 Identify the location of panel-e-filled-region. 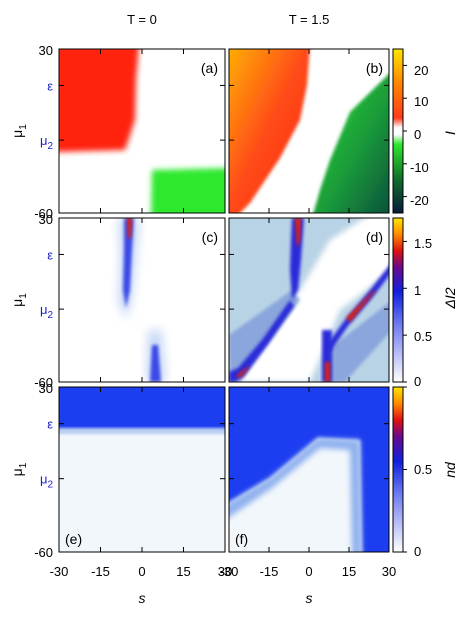
(142, 409).